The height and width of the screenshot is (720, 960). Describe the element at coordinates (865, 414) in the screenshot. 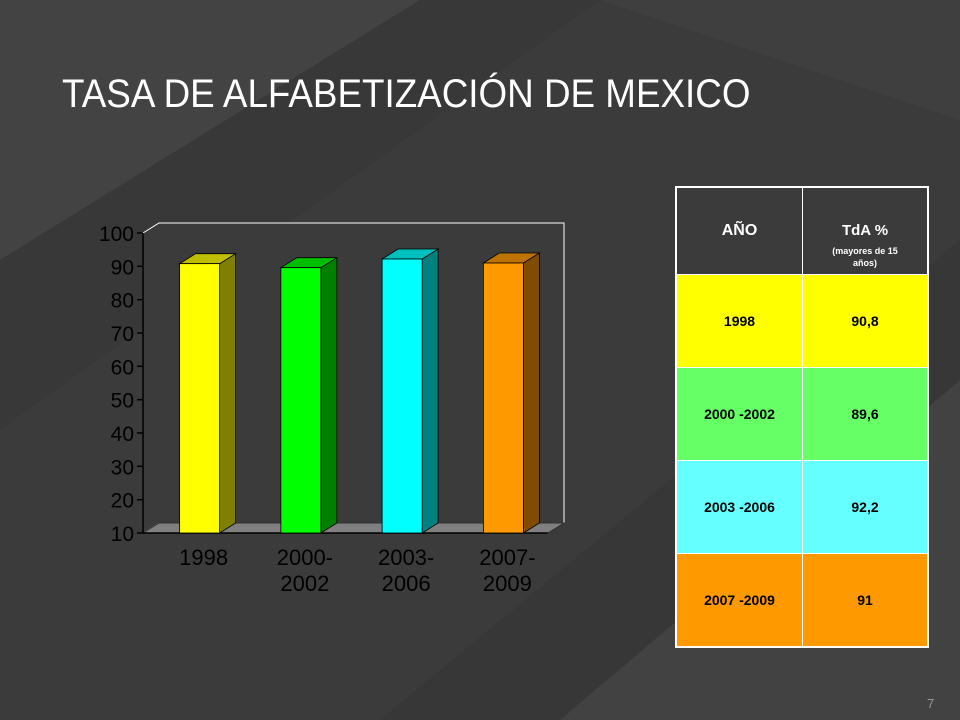

I see `row-rate: 89,6` at that location.